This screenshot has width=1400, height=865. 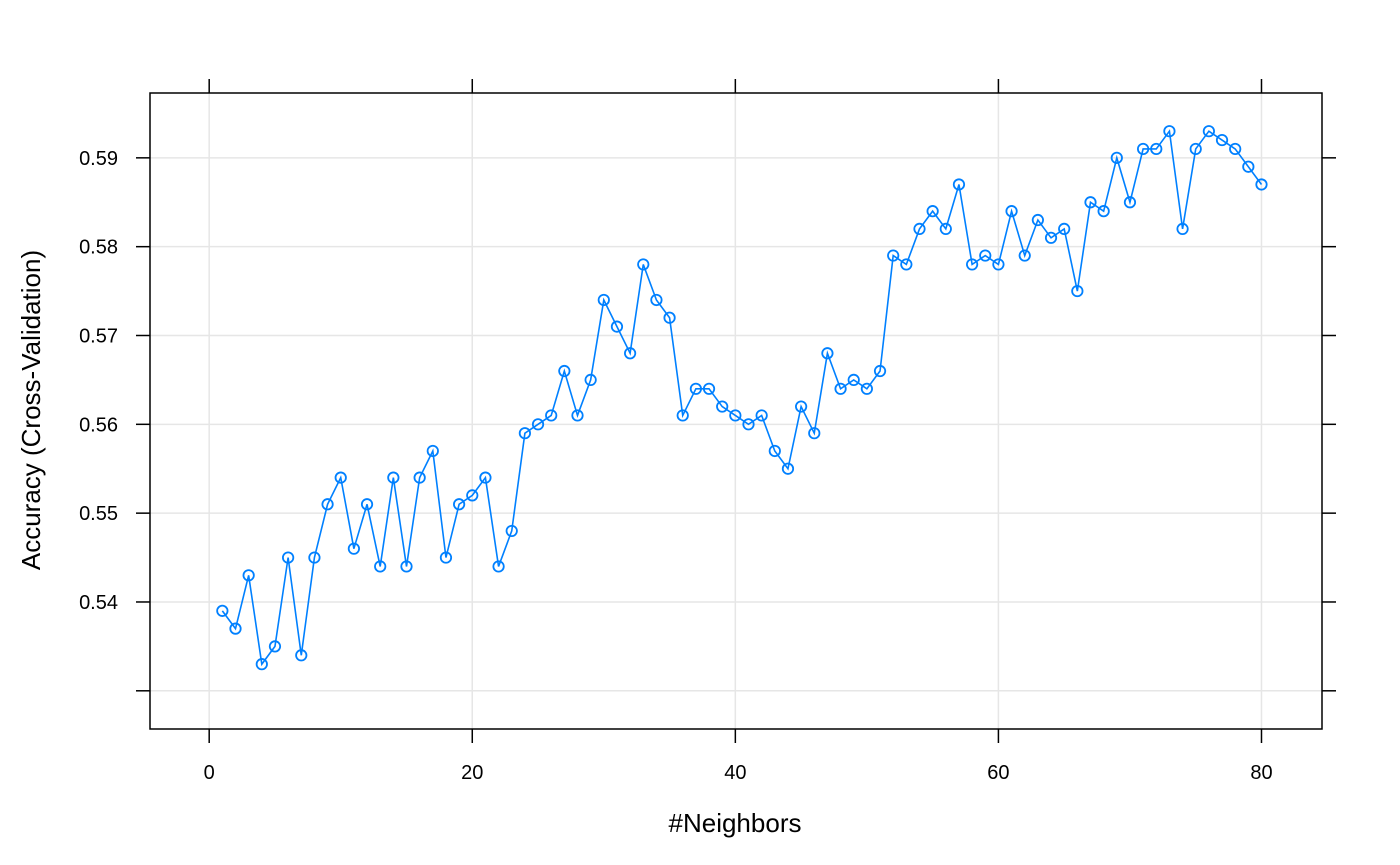 I want to click on x-tick-label: 80, so click(x=1261, y=773).